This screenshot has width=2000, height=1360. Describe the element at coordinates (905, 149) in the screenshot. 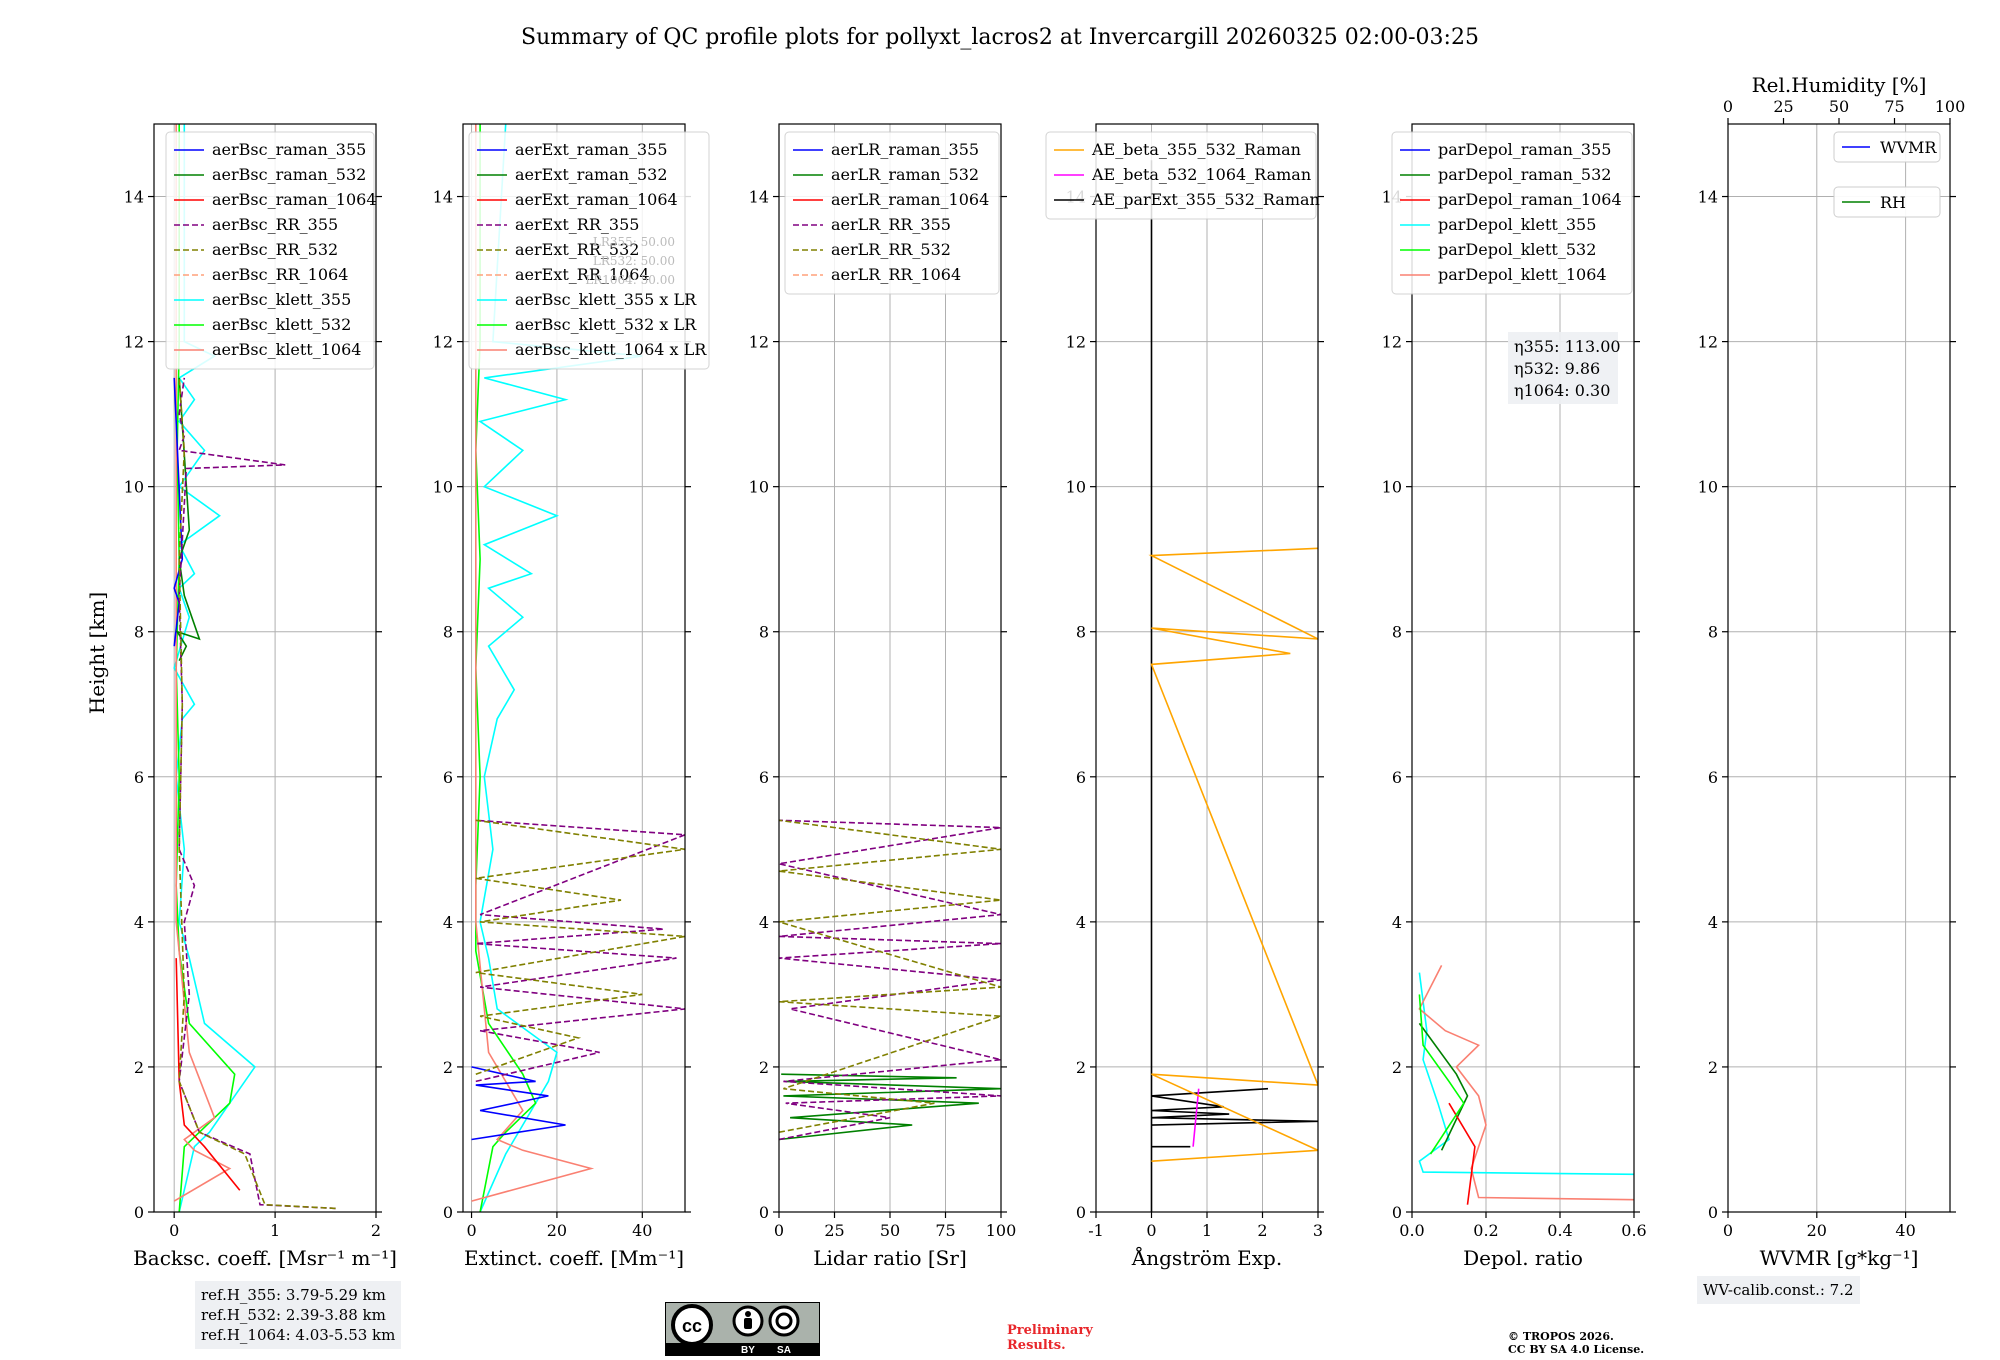

I see `legend-label: aerLR_raman_355` at that location.